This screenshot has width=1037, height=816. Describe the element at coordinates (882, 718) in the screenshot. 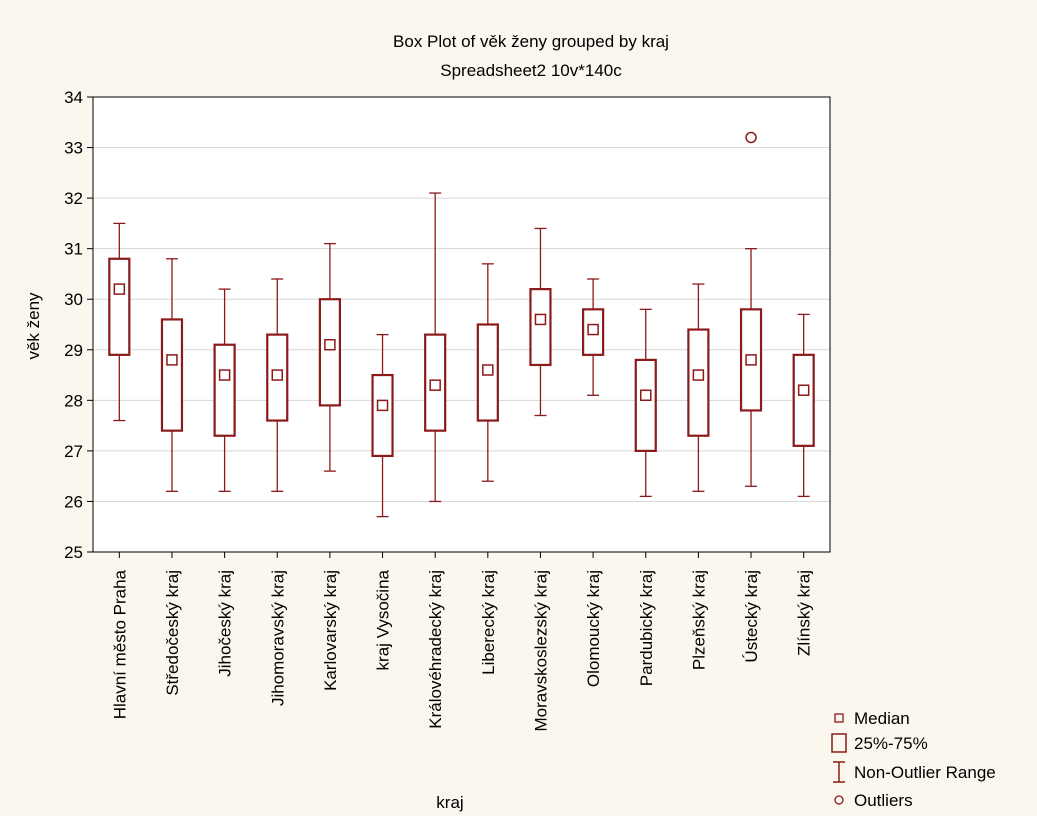

I see `legend-label-median: Median` at that location.